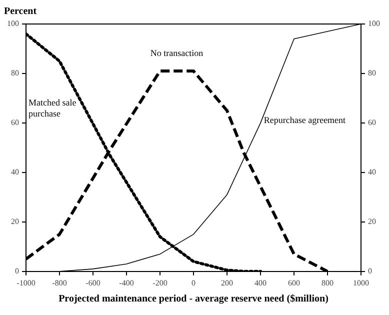 This screenshot has width=389, height=315. Describe the element at coordinates (15, 123) in the screenshot. I see `y-tick-label: 60` at that location.